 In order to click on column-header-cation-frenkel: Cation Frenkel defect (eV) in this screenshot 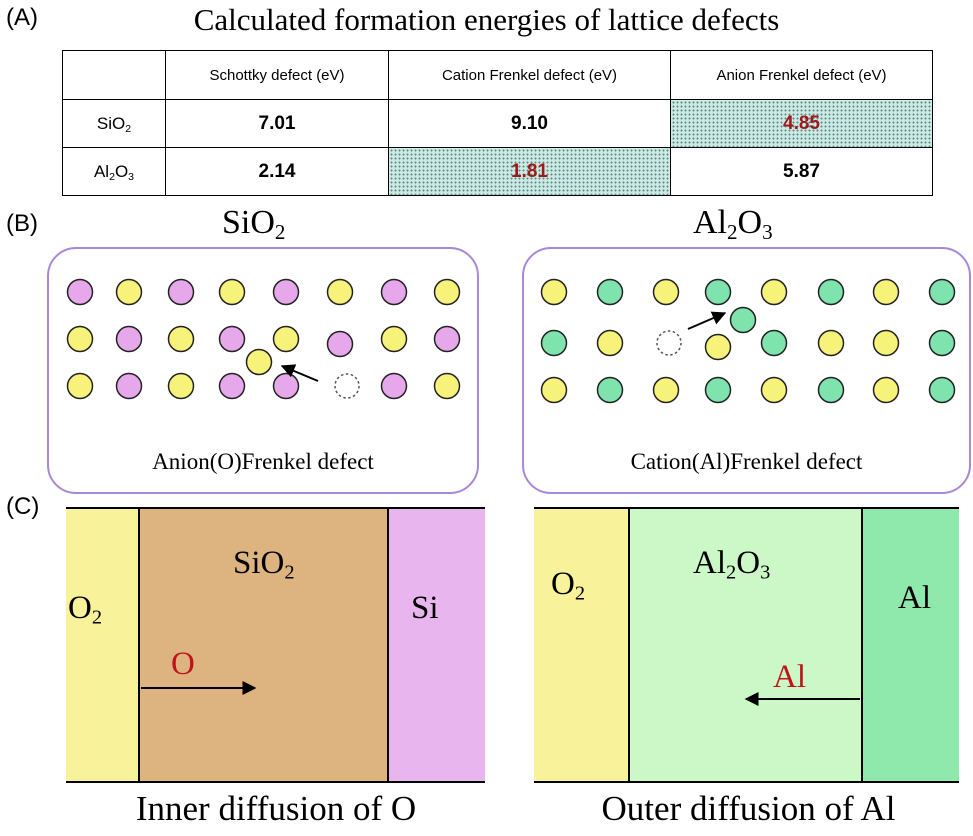, I will do `click(529, 75)`.